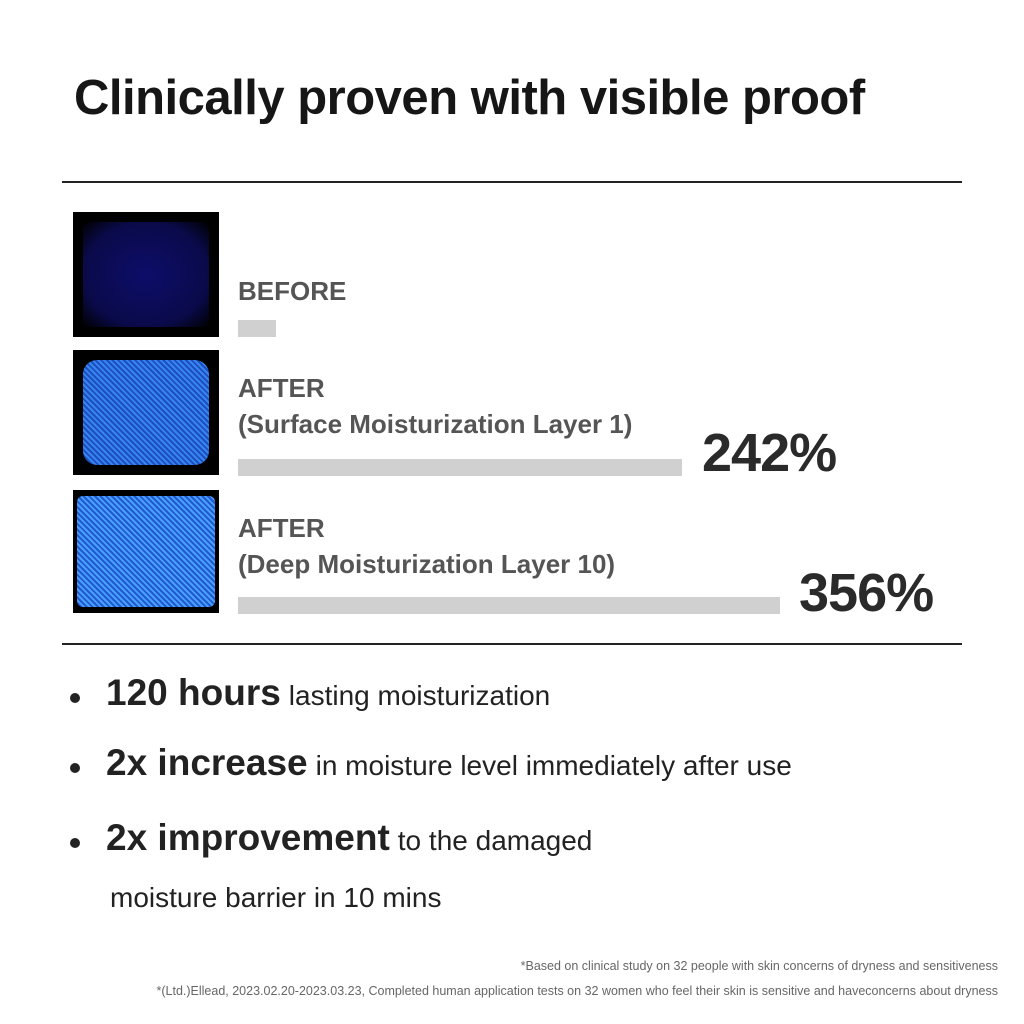 This screenshot has width=1024, height=1024. Describe the element at coordinates (509, 605) in the screenshot. I see `after-deep-bar` at that location.